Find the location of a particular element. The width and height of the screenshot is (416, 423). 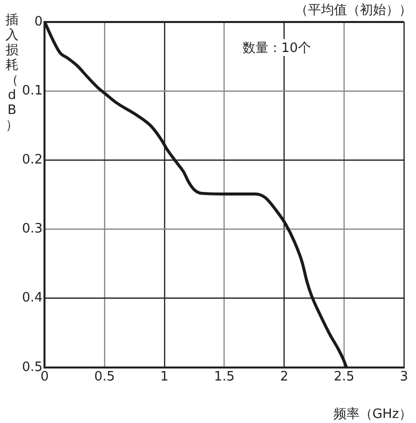

x-tick-label: 2.5 is located at coordinates (344, 377).